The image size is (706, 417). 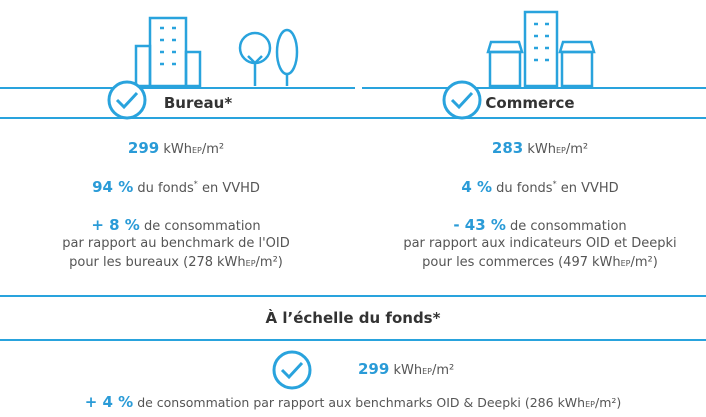 I want to click on text: par rapport au benchmark de l'OID, so click(x=176, y=243).